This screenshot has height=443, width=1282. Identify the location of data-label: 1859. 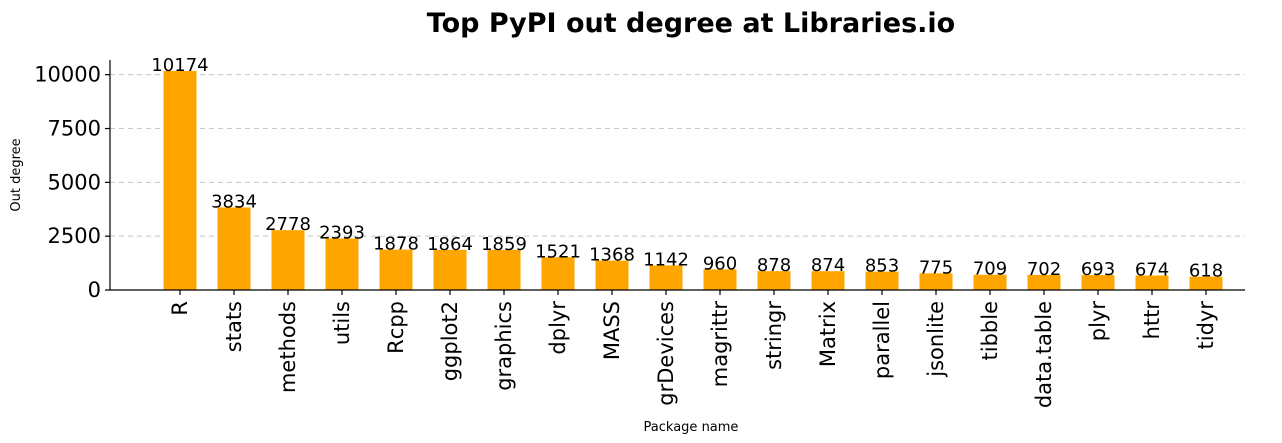
(504, 244).